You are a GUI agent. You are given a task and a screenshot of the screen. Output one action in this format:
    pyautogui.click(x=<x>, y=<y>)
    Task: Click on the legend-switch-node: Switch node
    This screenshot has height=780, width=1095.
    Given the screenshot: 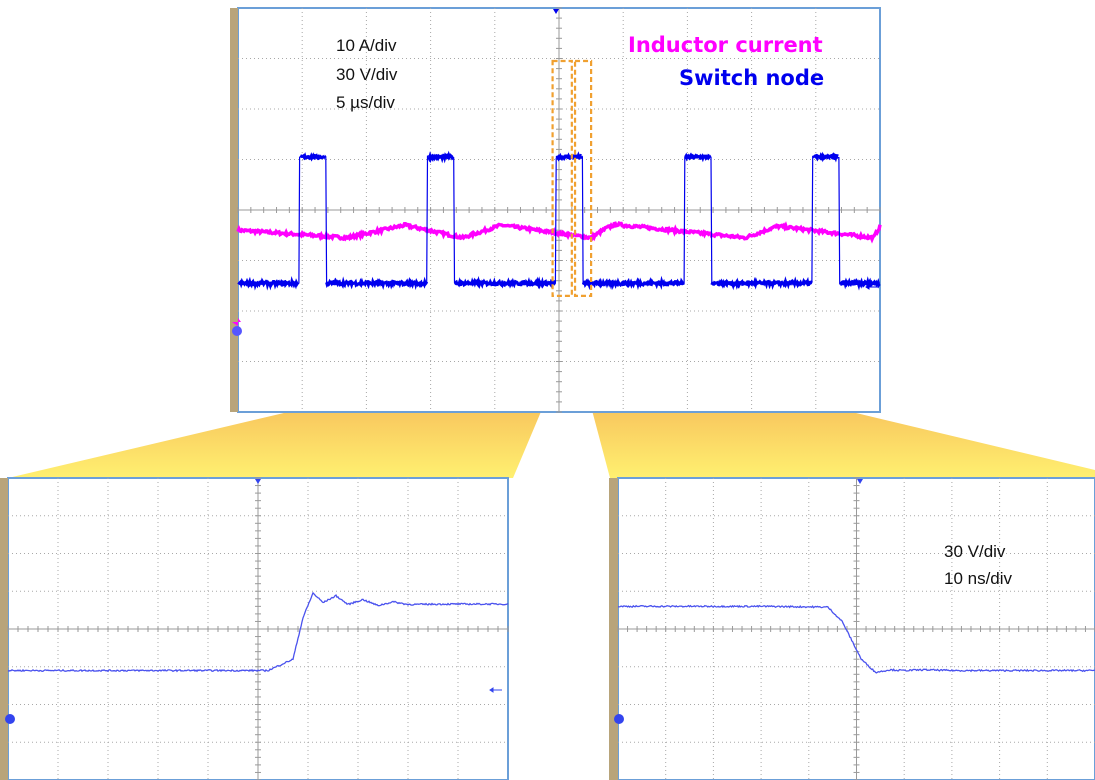 What is the action you would take?
    pyautogui.click(x=751, y=78)
    